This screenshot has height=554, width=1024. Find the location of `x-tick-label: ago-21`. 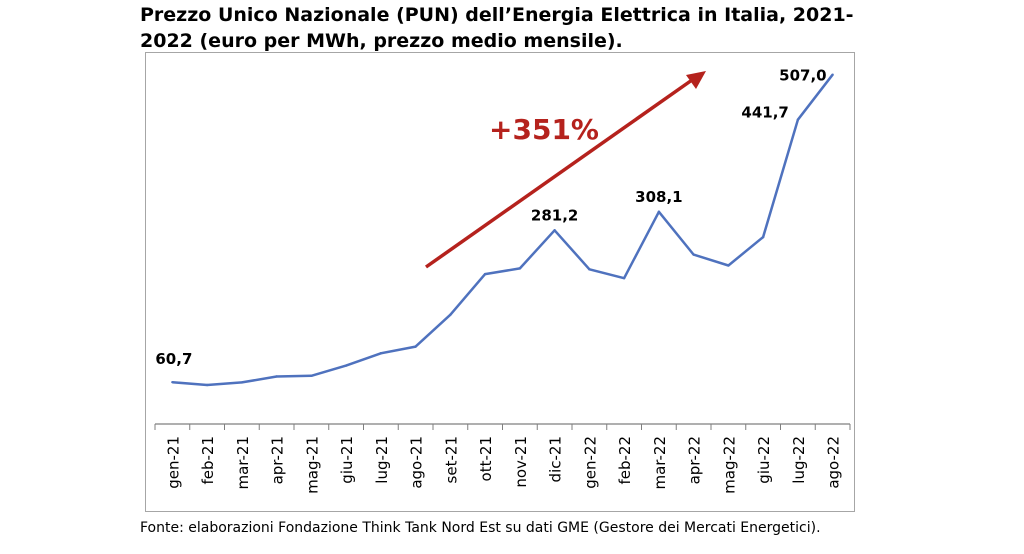

x-tick-label: ago-21 is located at coordinates (417, 462).